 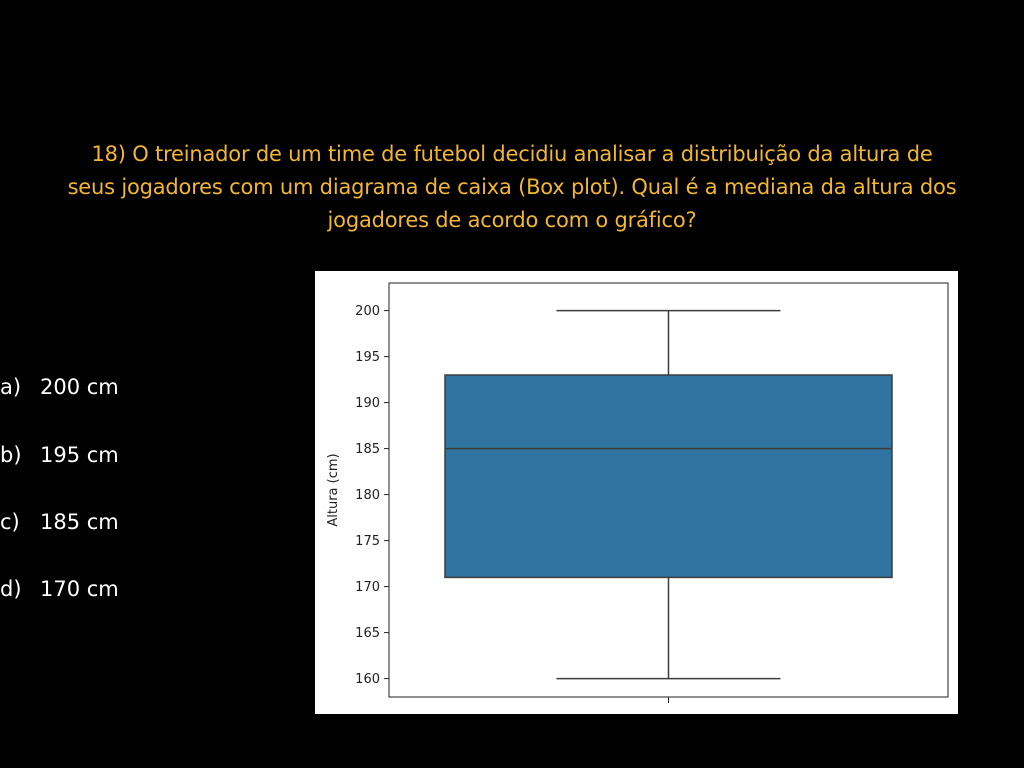 I want to click on option-a: a) 200 cm, so click(x=59, y=387).